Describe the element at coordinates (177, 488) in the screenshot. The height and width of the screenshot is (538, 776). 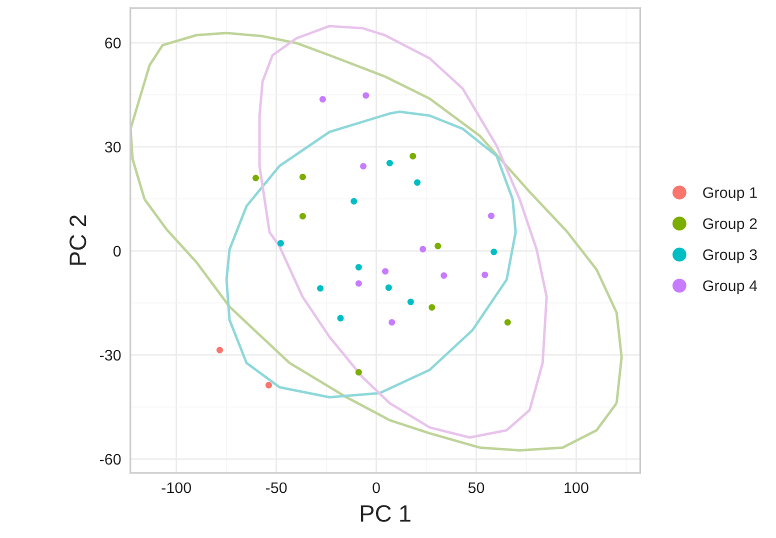
I see `x-tick-label: -100` at that location.